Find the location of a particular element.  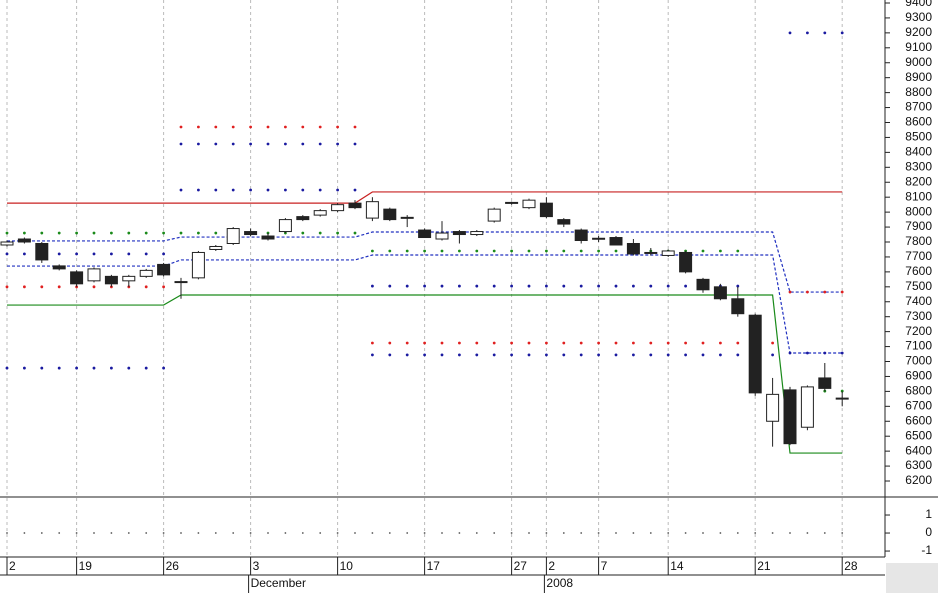

x-tick-label: 7 is located at coordinates (604, 566).